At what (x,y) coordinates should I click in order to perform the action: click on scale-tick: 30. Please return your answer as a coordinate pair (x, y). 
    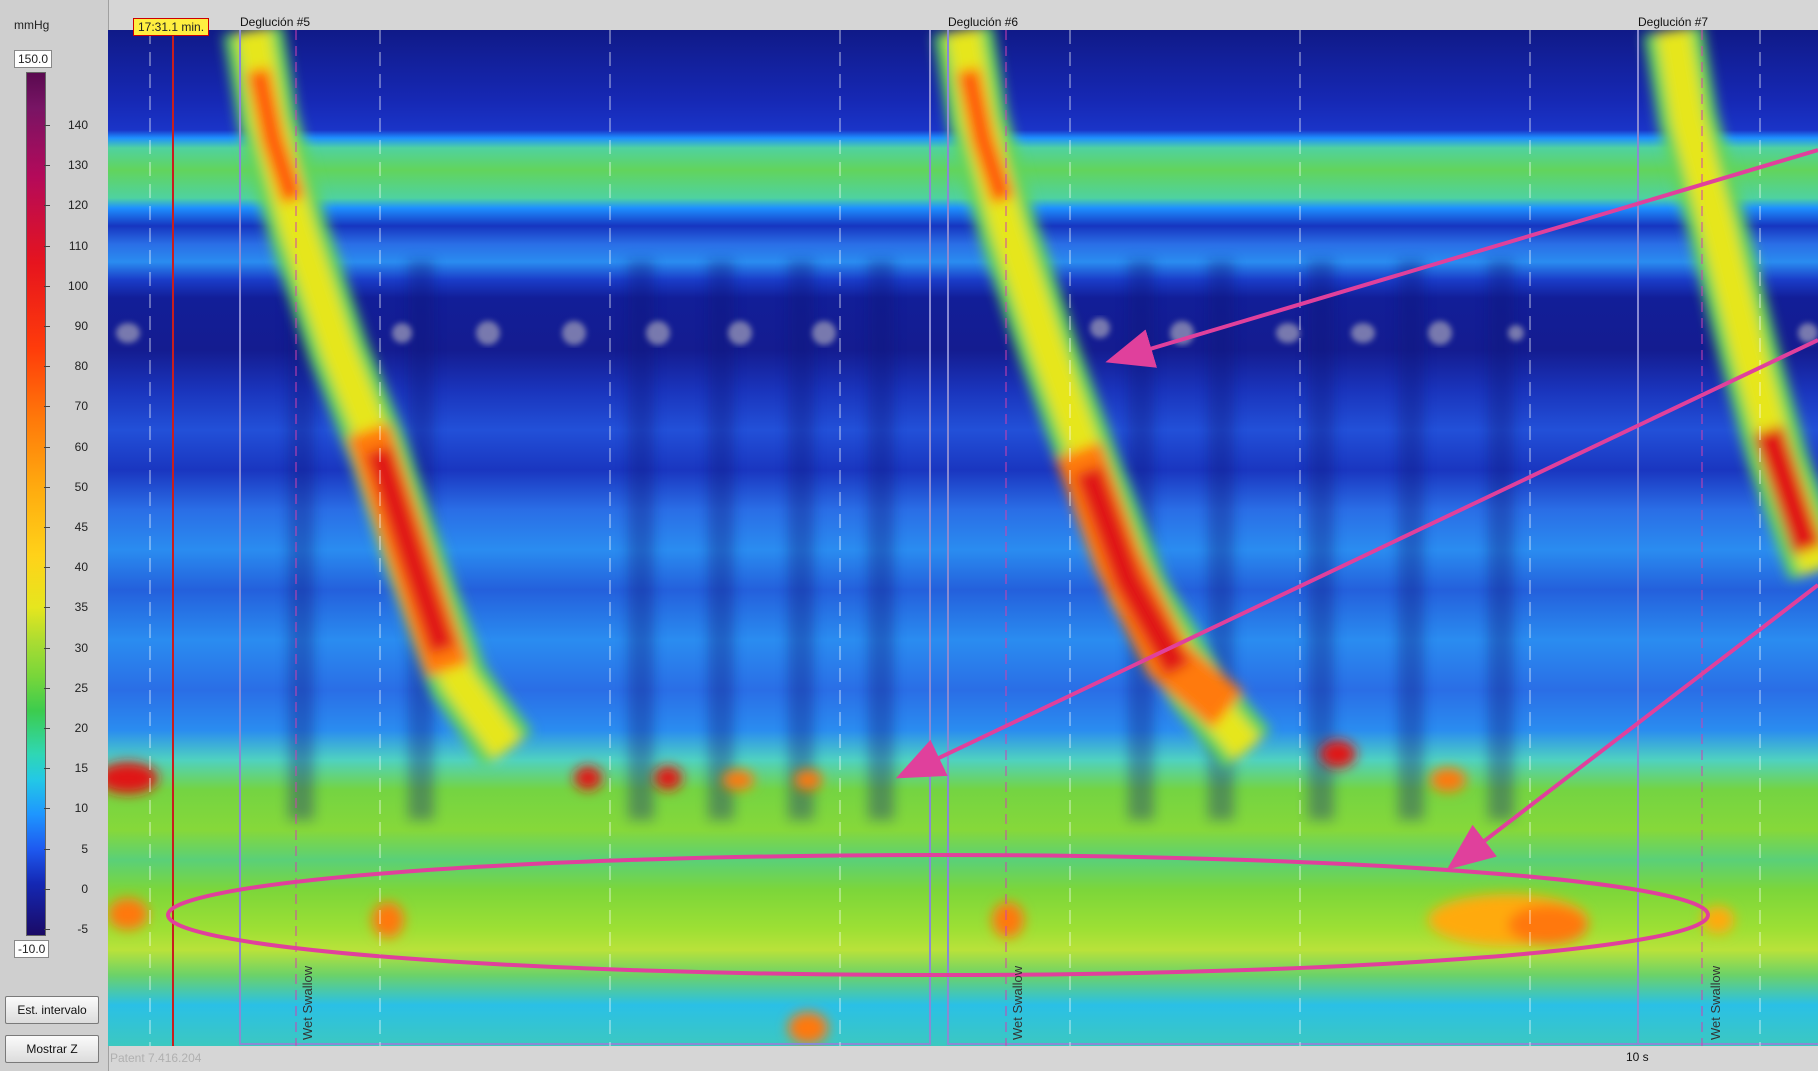
    Looking at the image, I should click on (68, 648).